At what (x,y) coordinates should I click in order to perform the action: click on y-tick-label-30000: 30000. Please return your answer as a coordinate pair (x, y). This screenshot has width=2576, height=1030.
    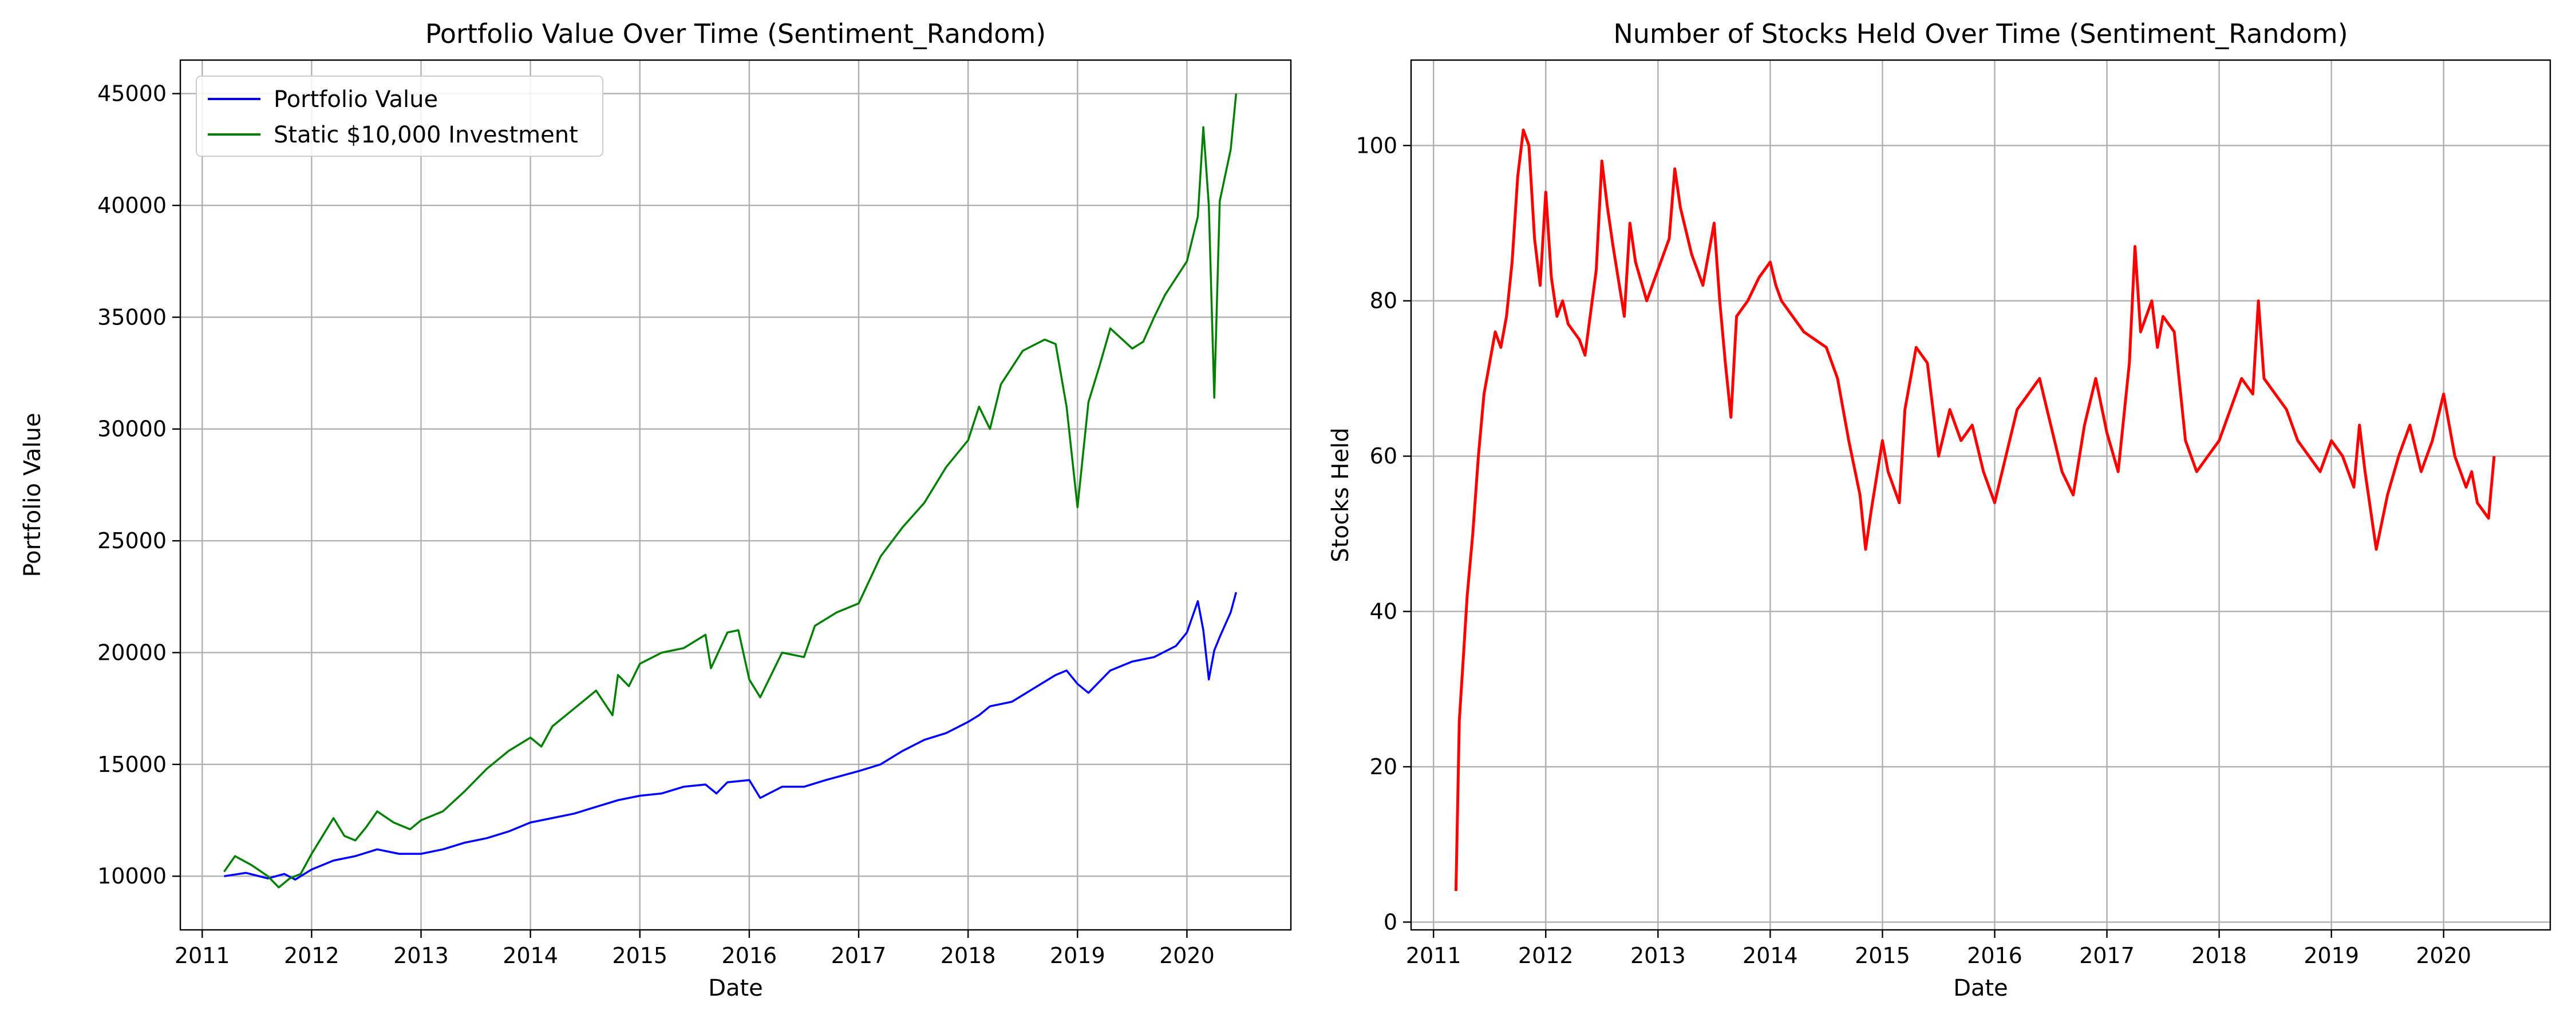
    Looking at the image, I should click on (132, 429).